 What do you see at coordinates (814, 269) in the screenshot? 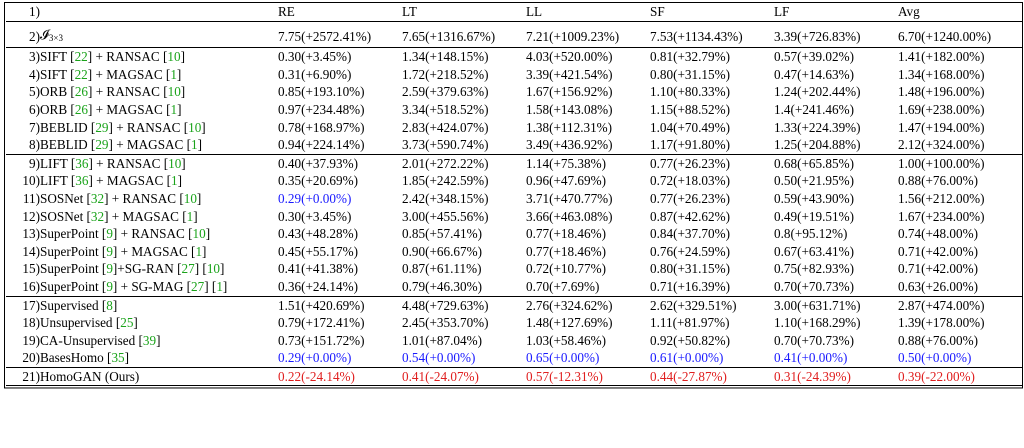
I see `cell-lf: 0.75(+82.93%)` at bounding box center [814, 269].